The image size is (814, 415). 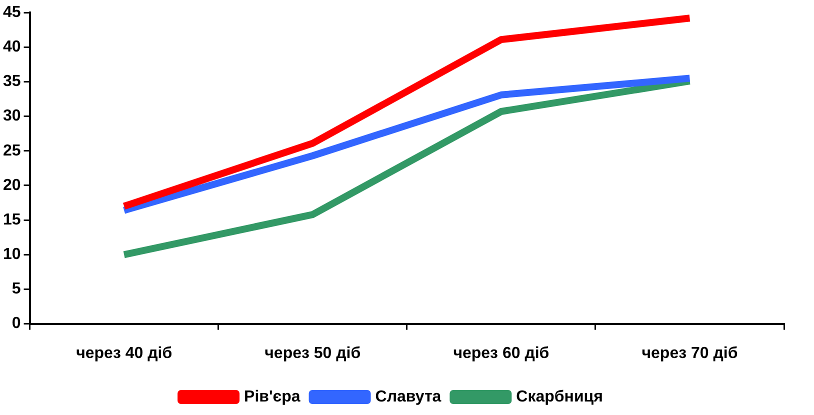 I want to click on y-tick-label: 40, so click(x=12, y=47).